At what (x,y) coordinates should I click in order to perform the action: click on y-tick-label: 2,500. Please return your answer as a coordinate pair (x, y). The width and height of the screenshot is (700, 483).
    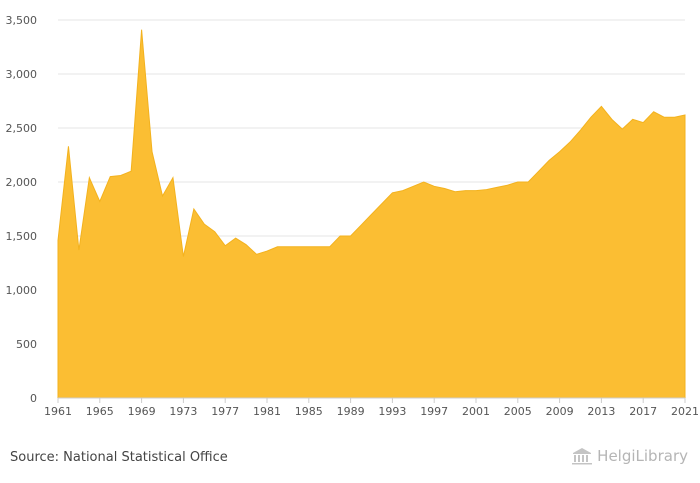
    Looking at the image, I should click on (22, 128).